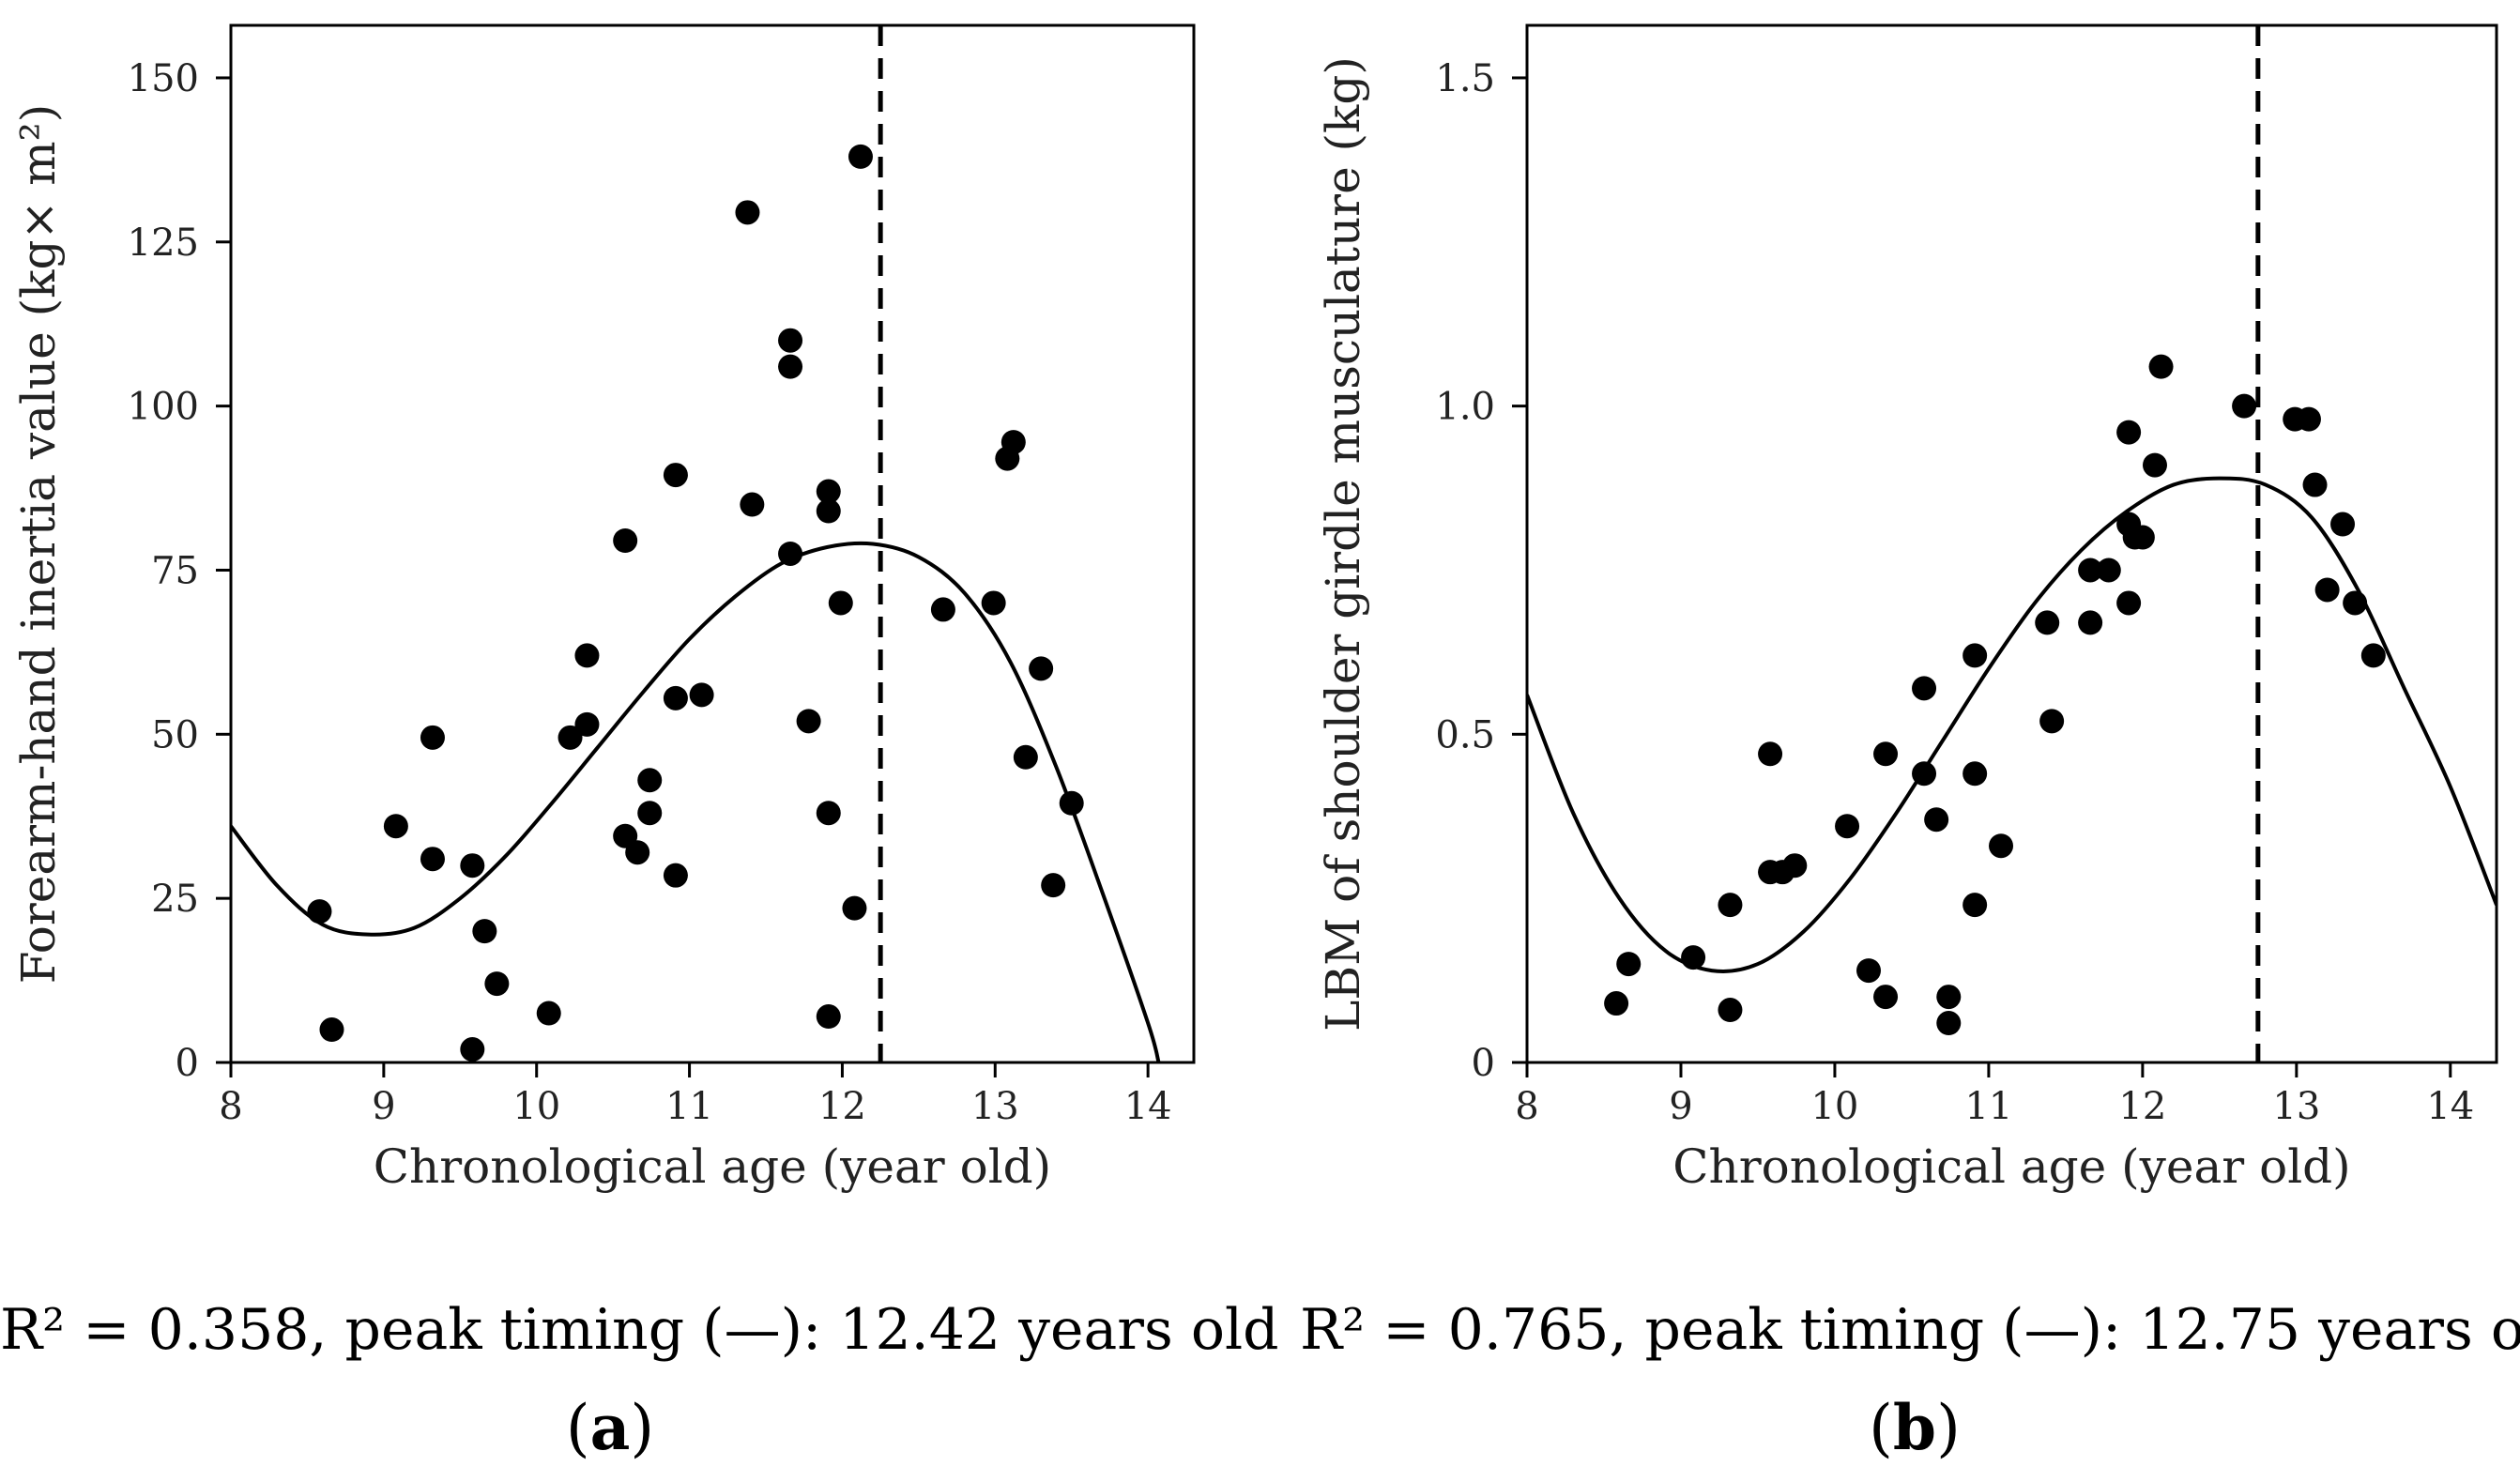 The height and width of the screenshot is (1482, 2520). What do you see at coordinates (1526, 1106) in the screenshot?
I see `x-tick-label: 8` at bounding box center [1526, 1106].